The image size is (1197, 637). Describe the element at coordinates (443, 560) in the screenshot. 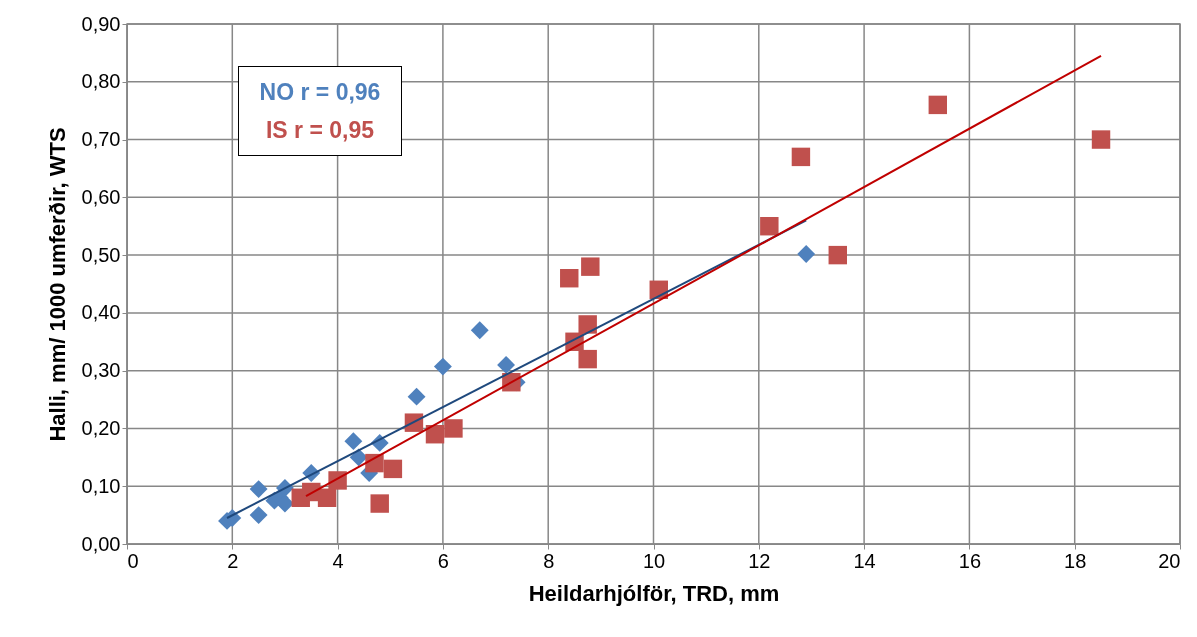

I see `x-tick-label: 6` at that location.